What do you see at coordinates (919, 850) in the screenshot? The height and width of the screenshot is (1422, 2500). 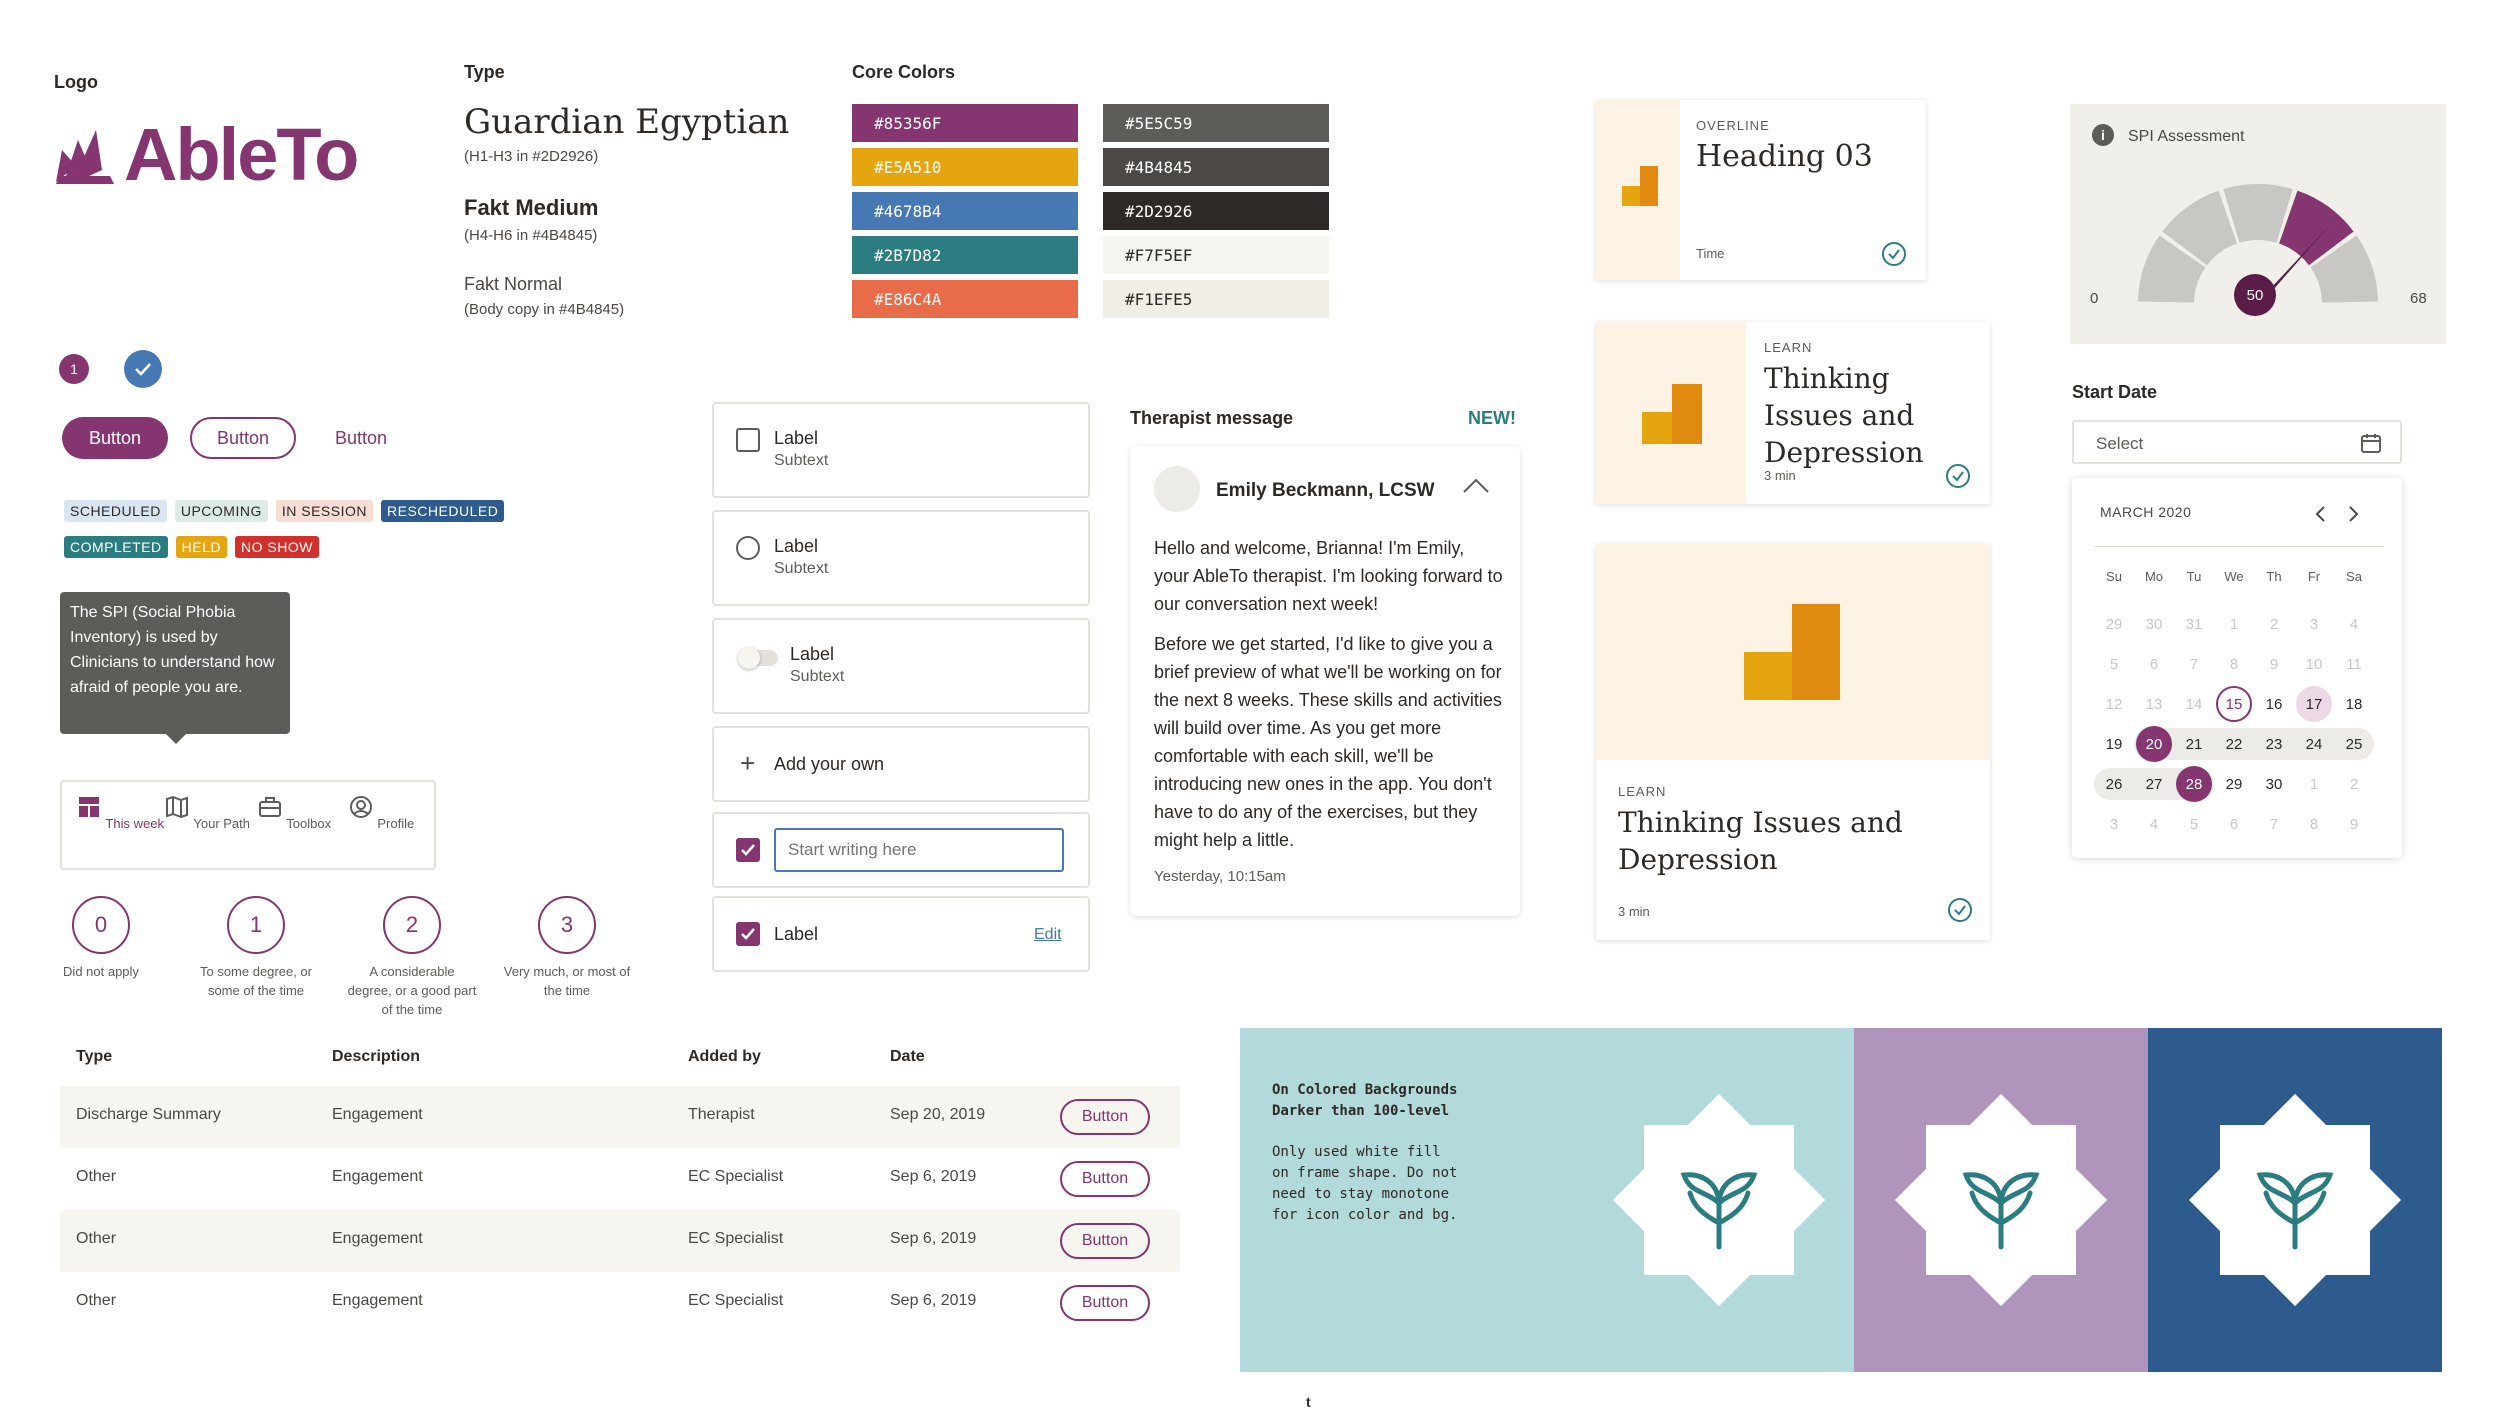 I see `custom-entry-input` at bounding box center [919, 850].